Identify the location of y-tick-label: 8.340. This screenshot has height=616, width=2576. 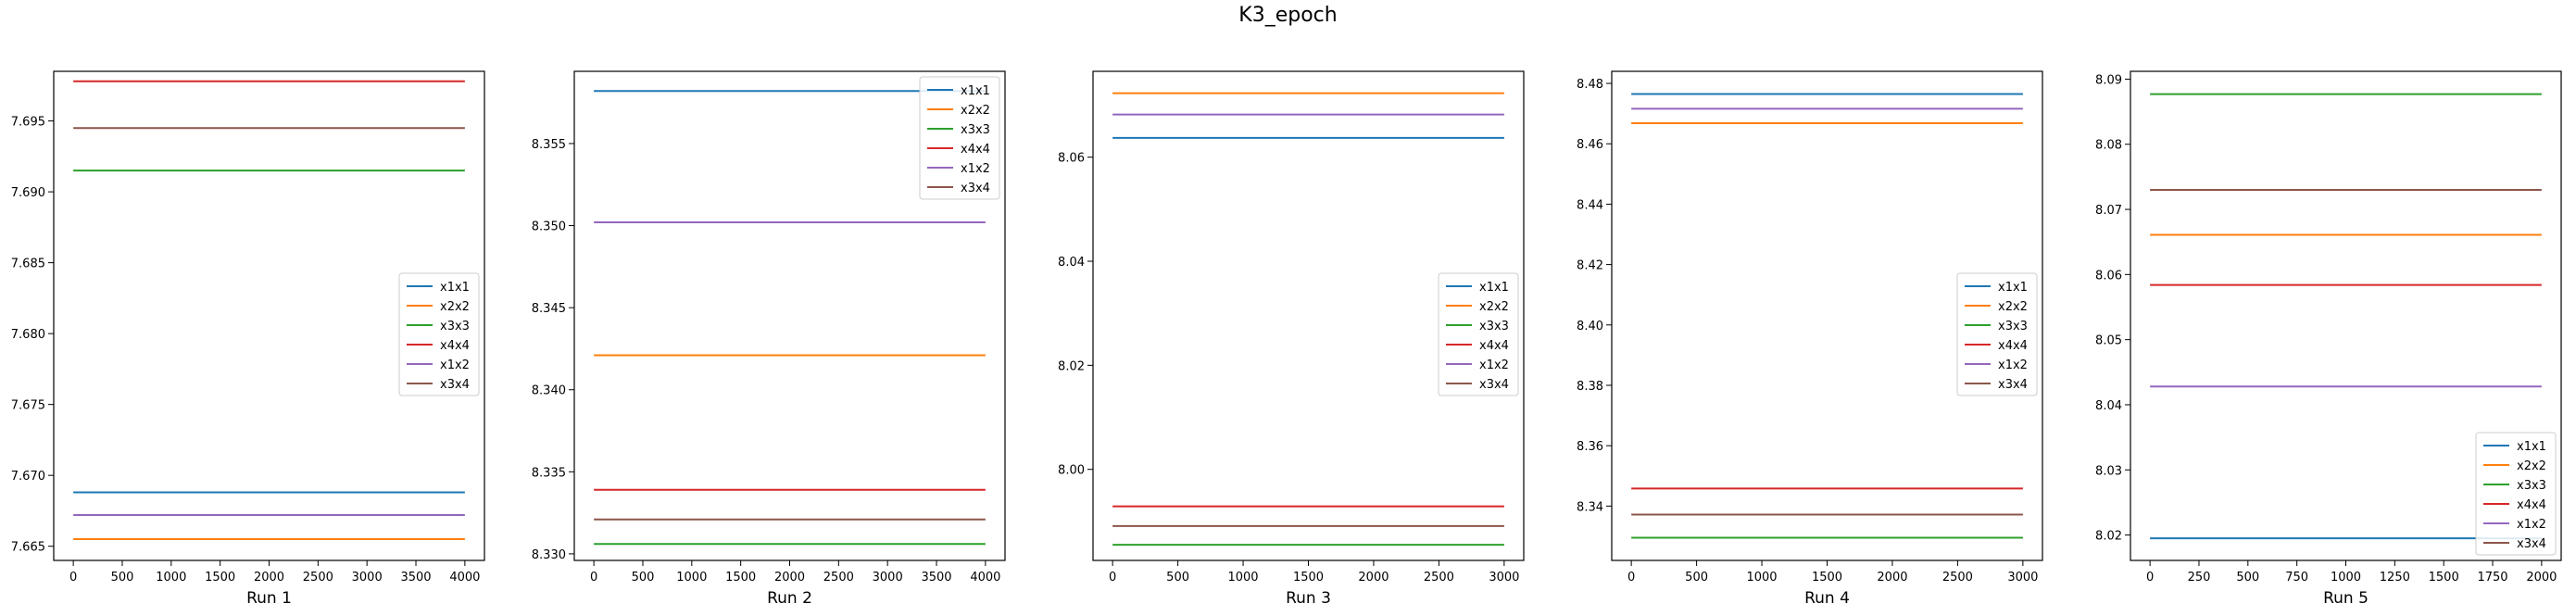
(549, 391).